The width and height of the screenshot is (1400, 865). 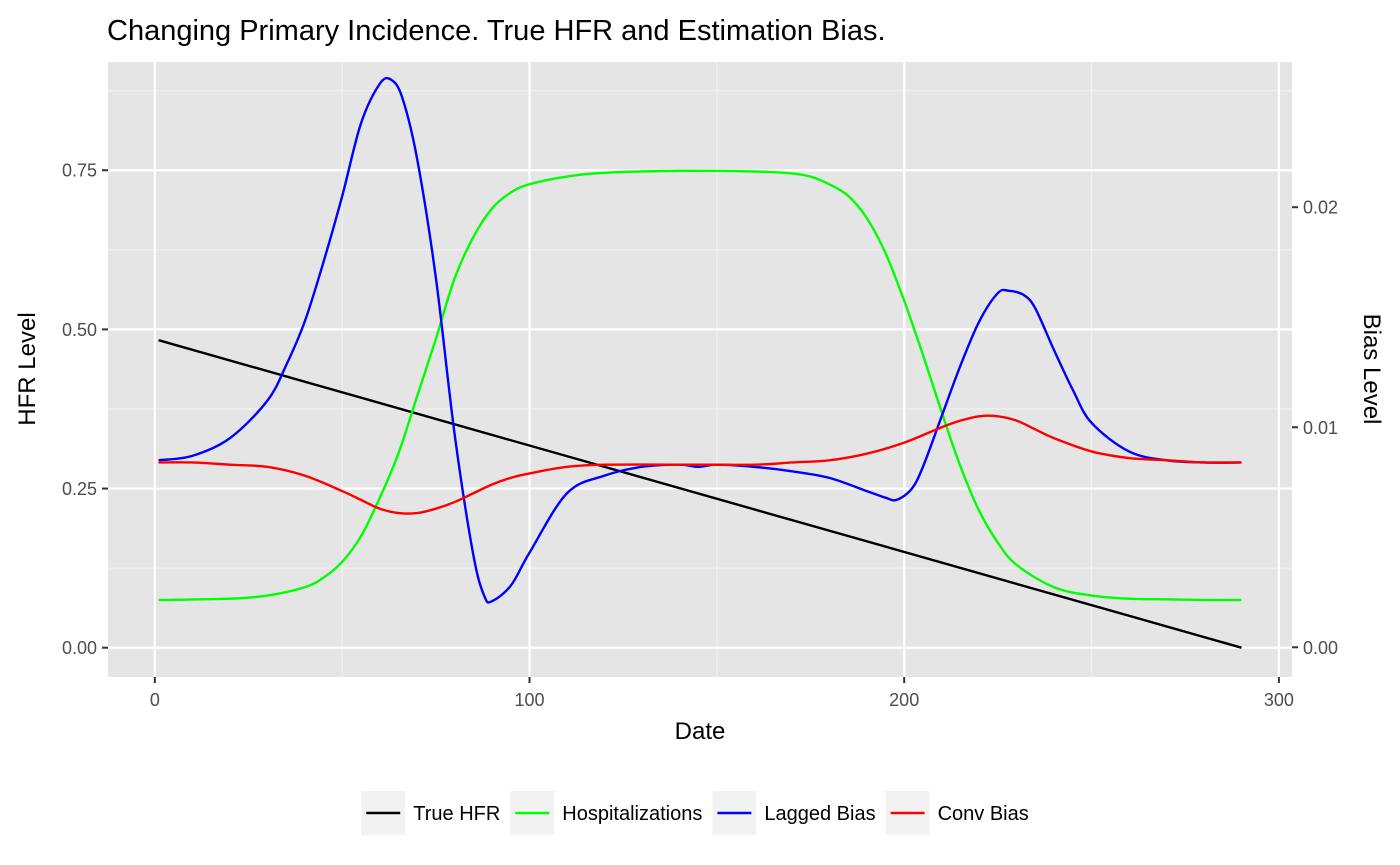 I want to click on series-line-conv-bias, so click(x=700, y=464).